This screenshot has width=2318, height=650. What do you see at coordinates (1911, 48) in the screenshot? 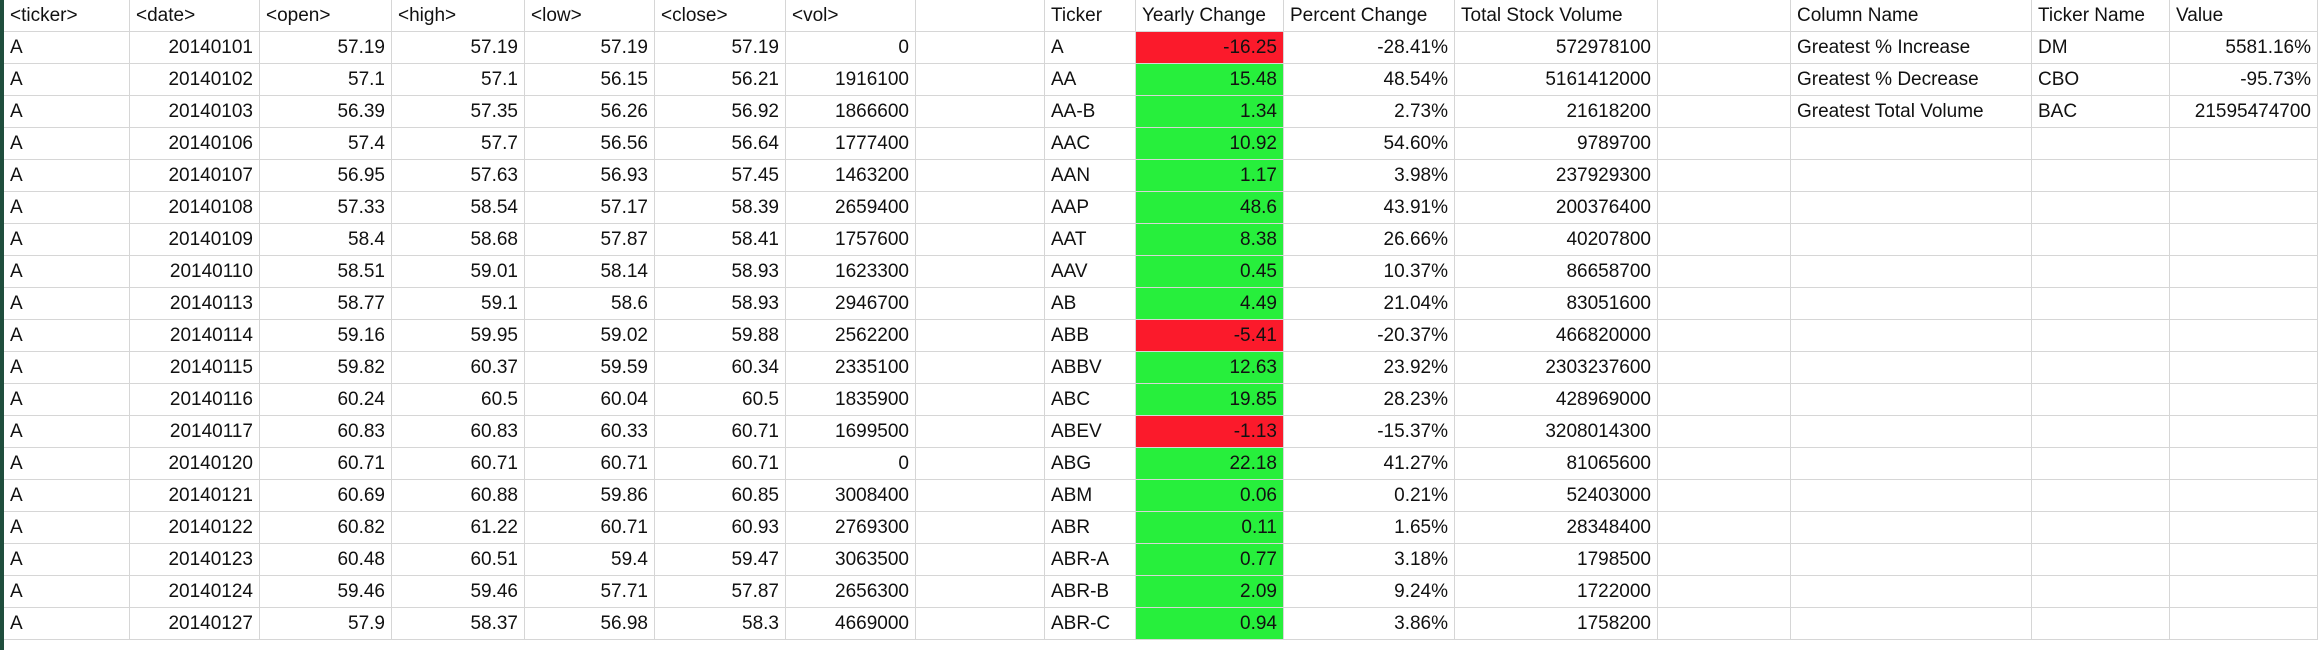
I see `greatest-data-cell: Greatest % Increase` at bounding box center [1911, 48].